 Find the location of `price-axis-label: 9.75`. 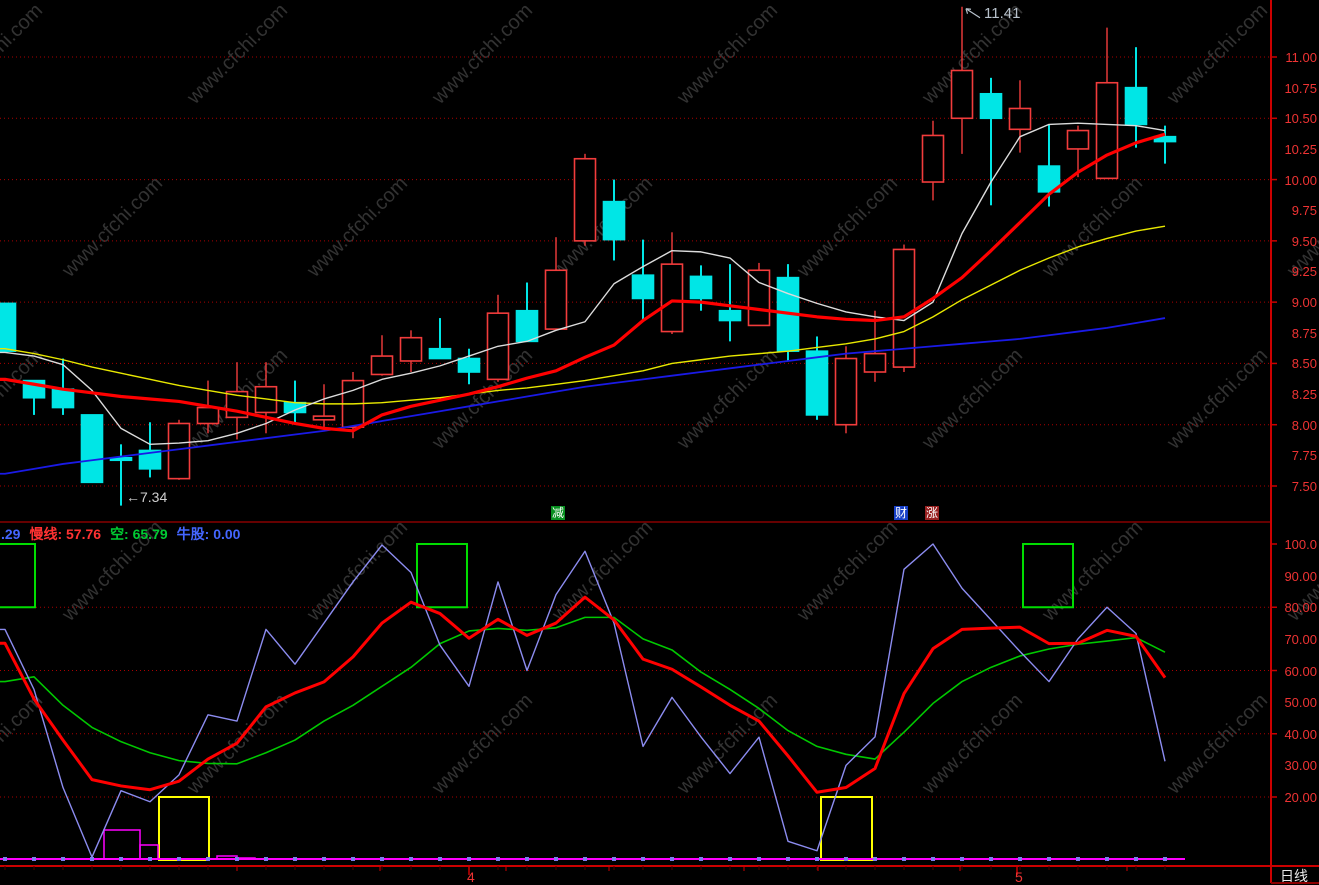

price-axis-label: 9.75 is located at coordinates (1304, 211).